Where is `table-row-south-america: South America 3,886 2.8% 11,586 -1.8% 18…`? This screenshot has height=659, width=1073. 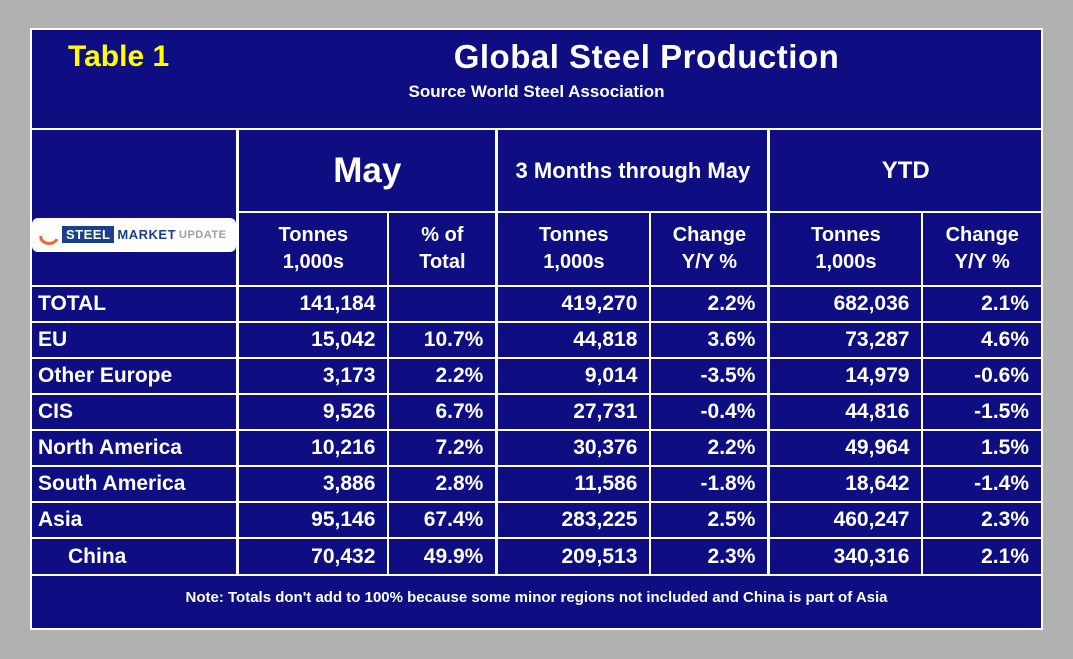
table-row-south-america: South America 3,886 2.8% 11,586 -1.8% 18… is located at coordinates (536, 484).